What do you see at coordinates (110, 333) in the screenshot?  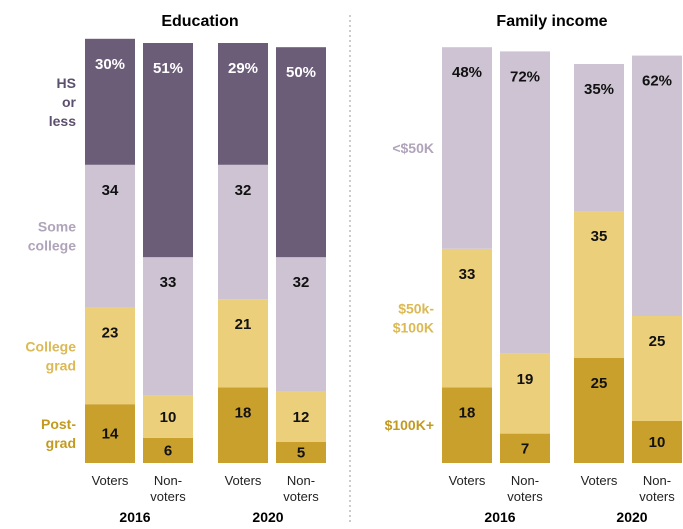 I see `edu-data-label: 23` at bounding box center [110, 333].